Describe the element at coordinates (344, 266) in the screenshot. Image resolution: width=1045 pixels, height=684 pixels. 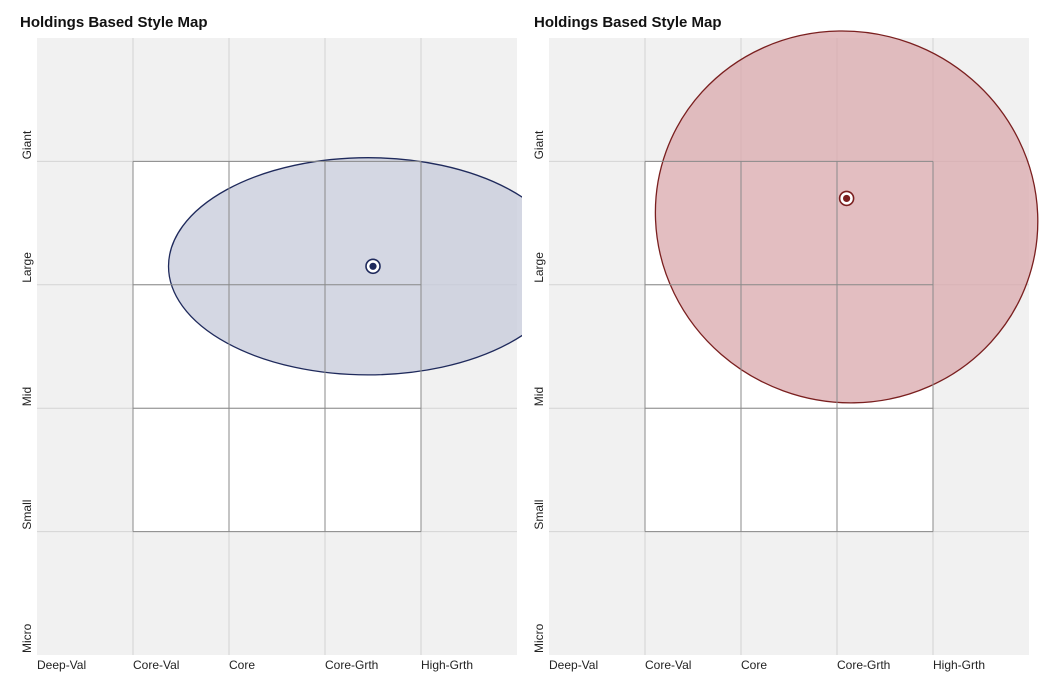
I see `style-ellipse` at that location.